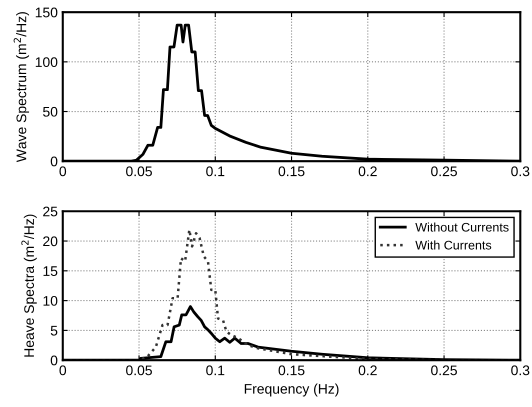 Image resolution: width=532 pixels, height=407 pixels. Describe the element at coordinates (50, 111) in the screenshot. I see `y-tick-label: 50` at that location.